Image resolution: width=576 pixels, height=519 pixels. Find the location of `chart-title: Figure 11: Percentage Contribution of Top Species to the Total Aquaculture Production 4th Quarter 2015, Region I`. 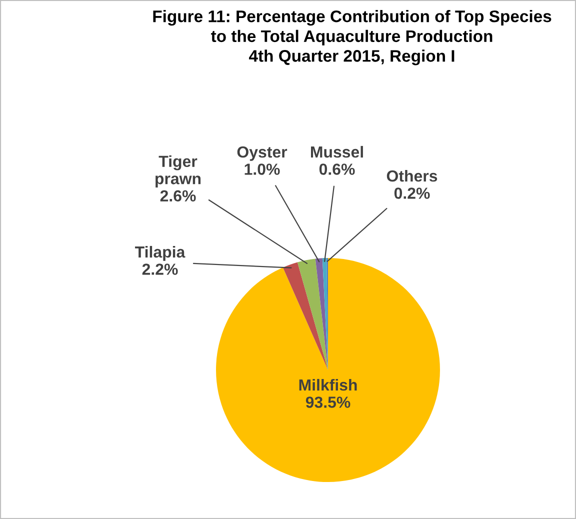

chart-title: Figure 11: Percentage Contribution of Top Species to the Total Aquaculture Production 4th Quarter 2015, Region I is located at coordinates (352, 38).